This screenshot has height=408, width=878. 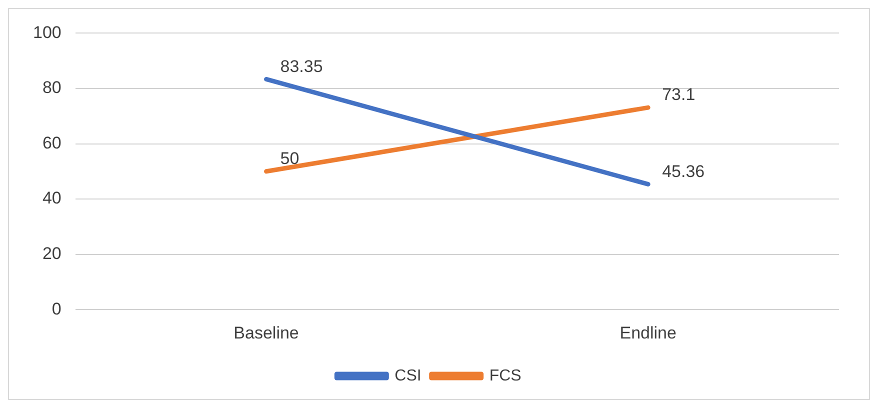 I want to click on y-tick-label: 40, so click(x=52, y=198).